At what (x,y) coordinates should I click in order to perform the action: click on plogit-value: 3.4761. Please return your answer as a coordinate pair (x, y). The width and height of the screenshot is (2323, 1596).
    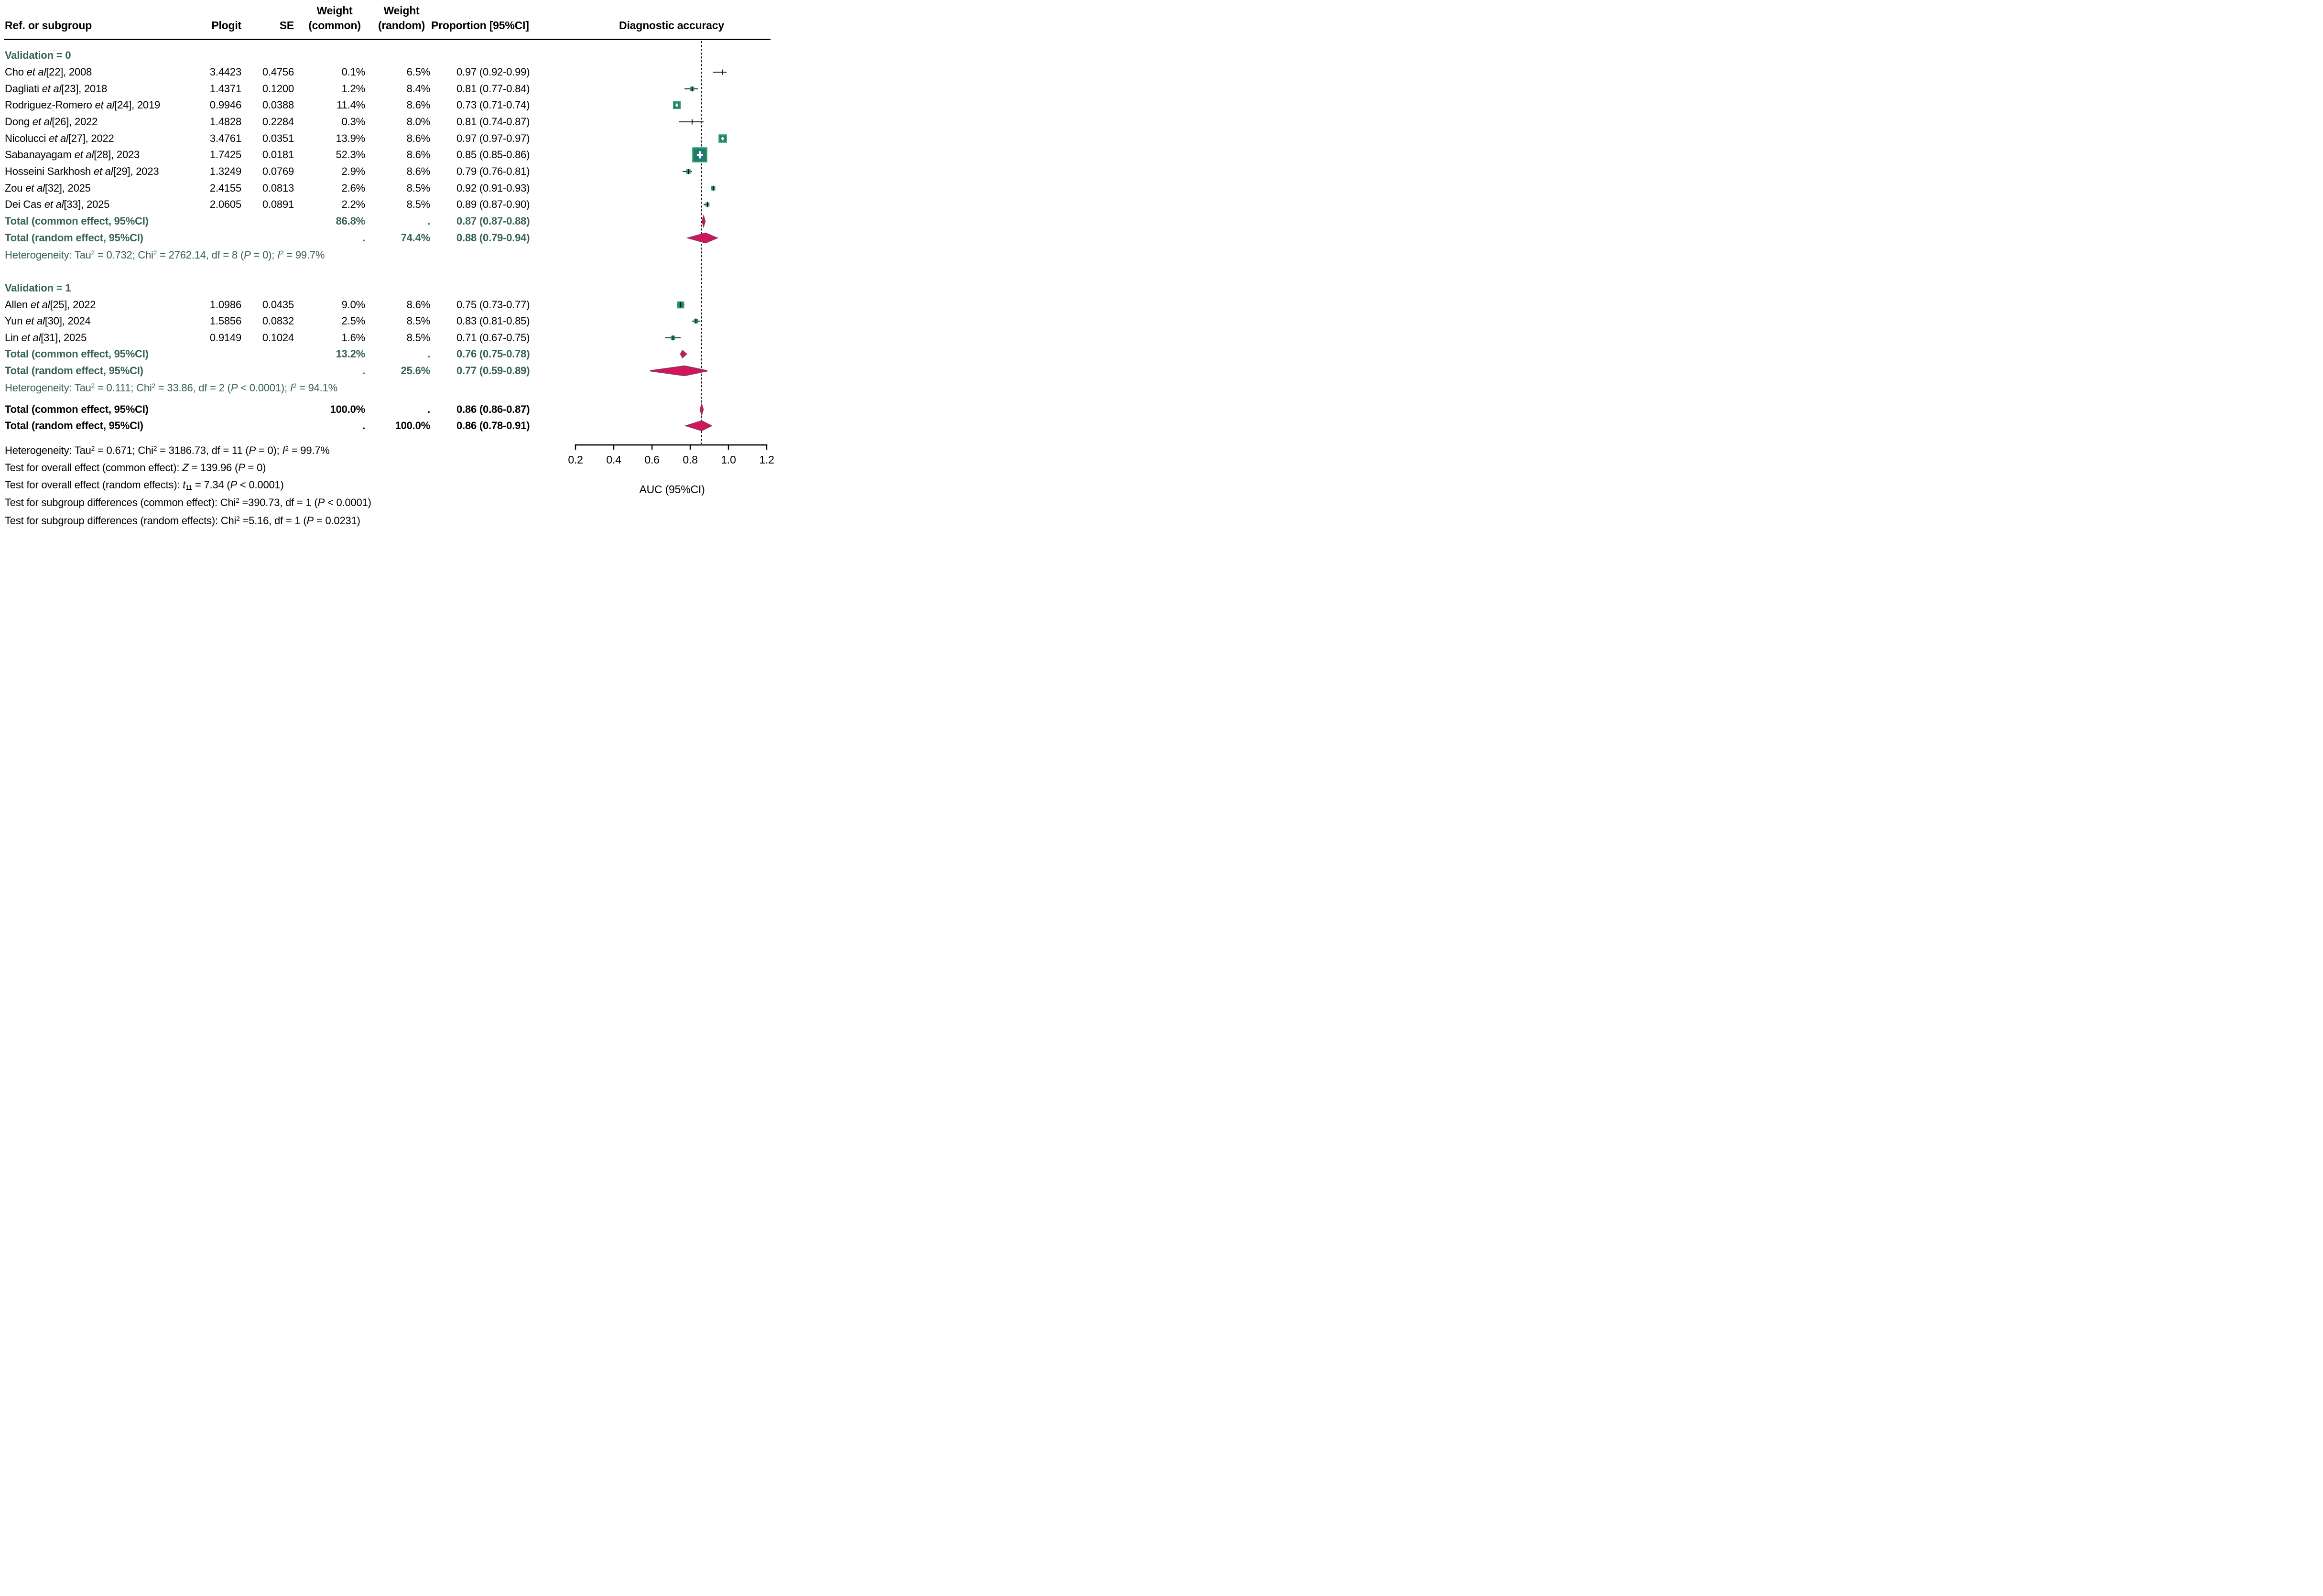
    Looking at the image, I should click on (225, 138).